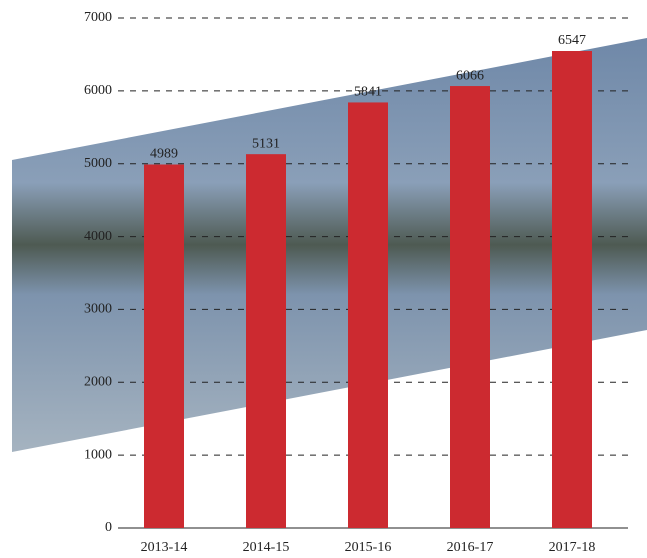 The height and width of the screenshot is (558, 647). I want to click on y-tick-label: 4000, so click(98, 236).